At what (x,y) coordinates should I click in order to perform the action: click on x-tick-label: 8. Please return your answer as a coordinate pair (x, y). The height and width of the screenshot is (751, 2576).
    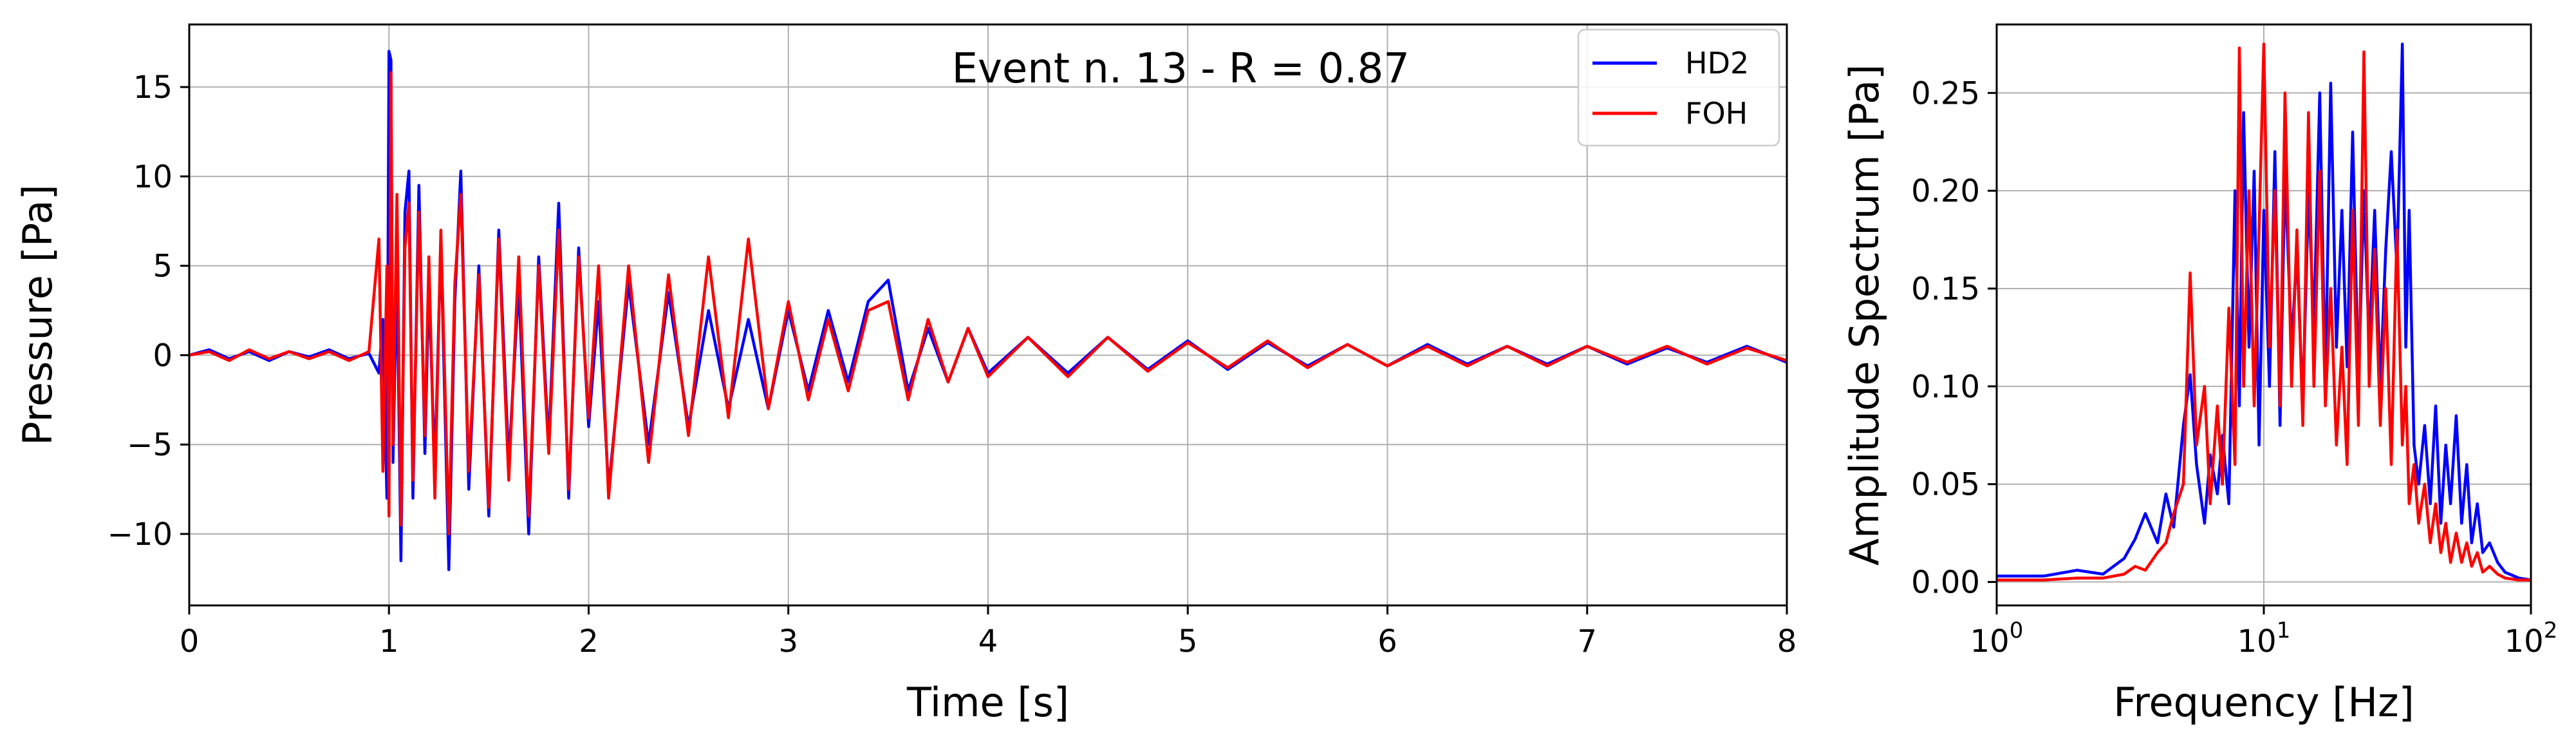
    Looking at the image, I should click on (1787, 641).